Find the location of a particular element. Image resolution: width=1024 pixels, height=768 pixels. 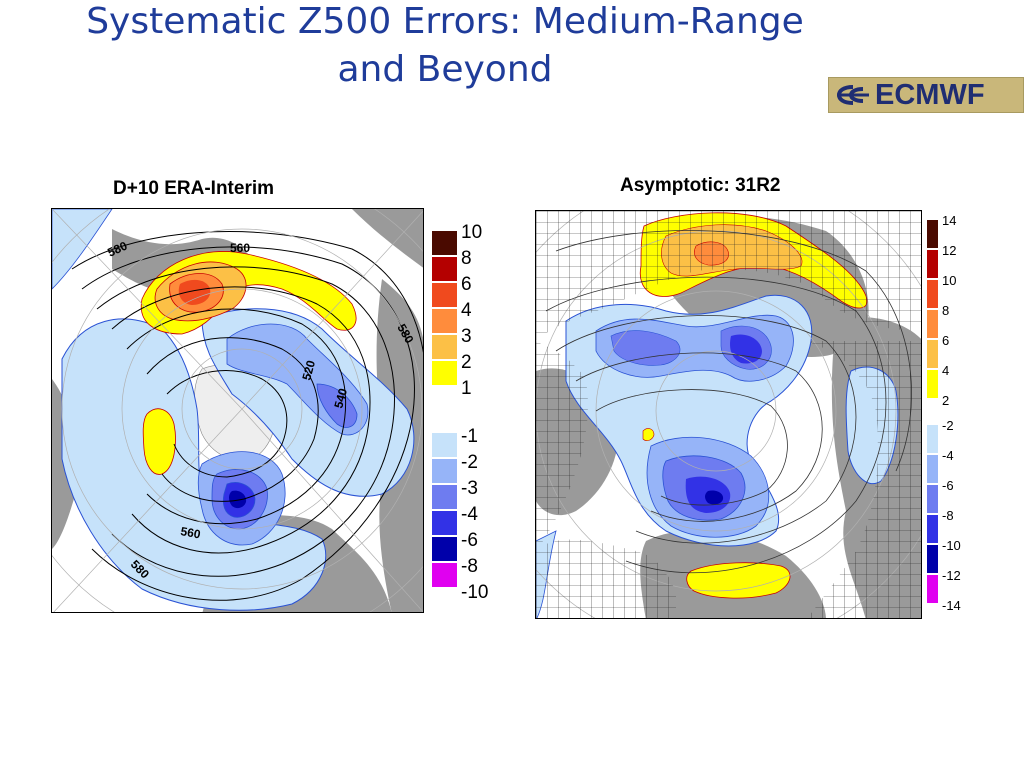

map-right-title: Asymptotic: 31R2 is located at coordinates (700, 185).